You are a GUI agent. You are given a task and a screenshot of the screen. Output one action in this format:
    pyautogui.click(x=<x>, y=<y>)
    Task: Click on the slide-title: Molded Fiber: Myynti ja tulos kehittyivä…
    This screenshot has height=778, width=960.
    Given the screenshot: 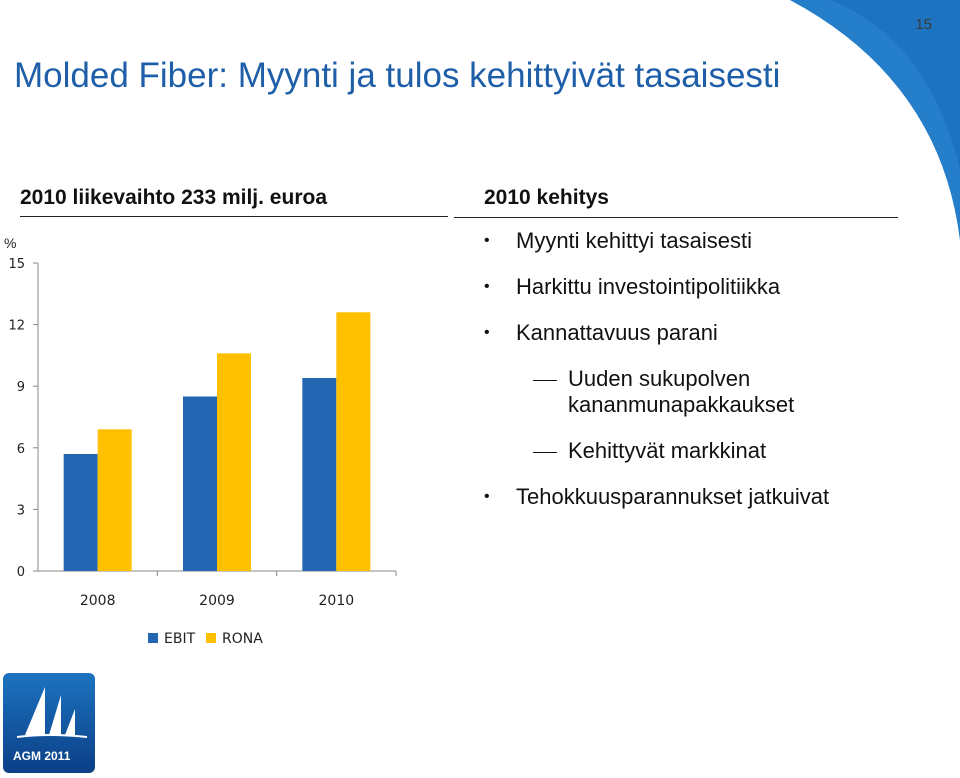 What is the action you would take?
    pyautogui.click(x=397, y=75)
    